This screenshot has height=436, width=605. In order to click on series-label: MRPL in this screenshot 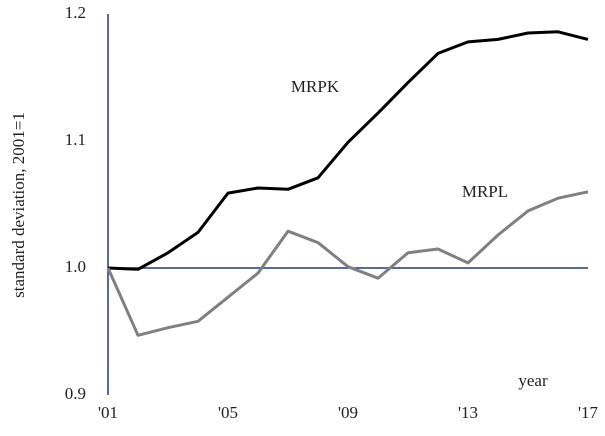, I will do `click(485, 191)`.